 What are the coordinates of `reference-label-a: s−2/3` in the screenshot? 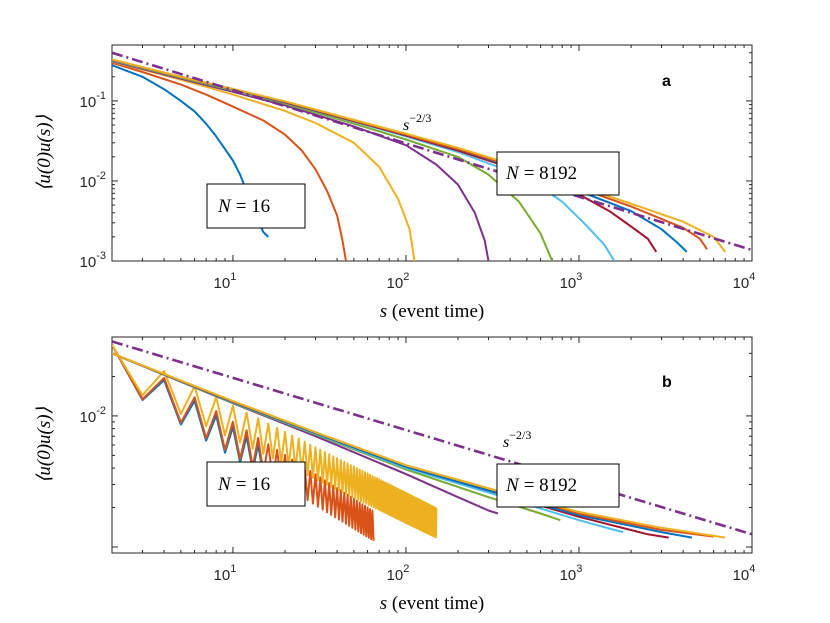 It's located at (417, 122).